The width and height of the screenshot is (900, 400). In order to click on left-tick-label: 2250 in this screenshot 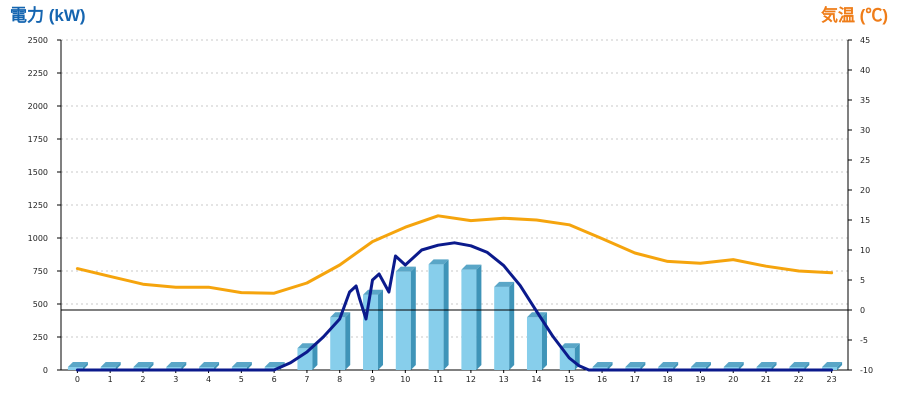, I will do `click(38, 73)`.